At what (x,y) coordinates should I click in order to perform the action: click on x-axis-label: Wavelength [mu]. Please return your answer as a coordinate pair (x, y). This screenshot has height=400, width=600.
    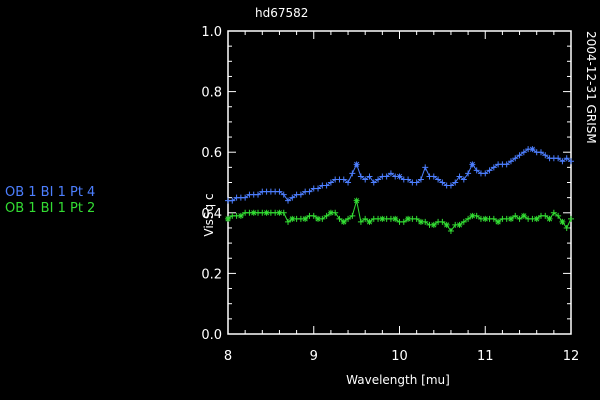
    Looking at the image, I should click on (398, 380).